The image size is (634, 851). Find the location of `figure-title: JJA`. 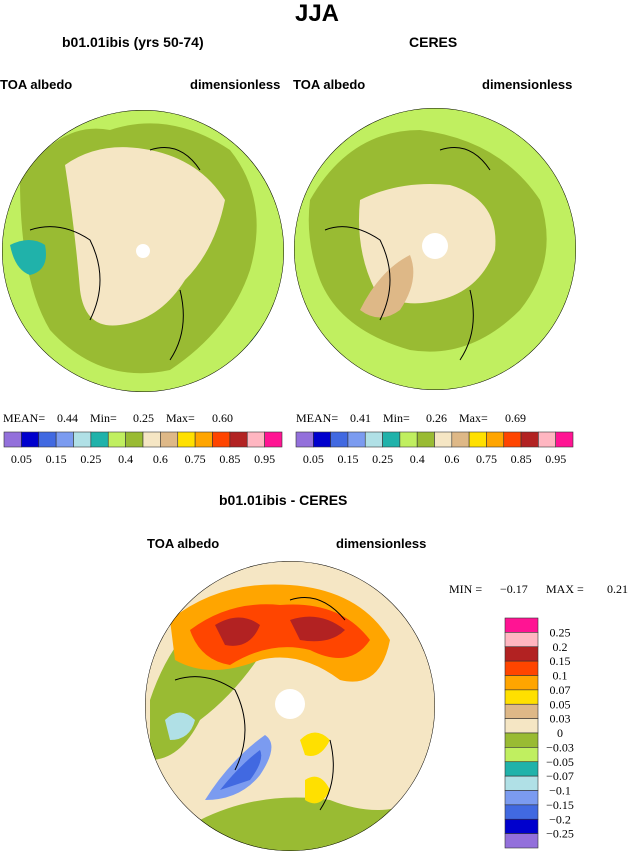

figure-title: JJA is located at coordinates (317, 13).